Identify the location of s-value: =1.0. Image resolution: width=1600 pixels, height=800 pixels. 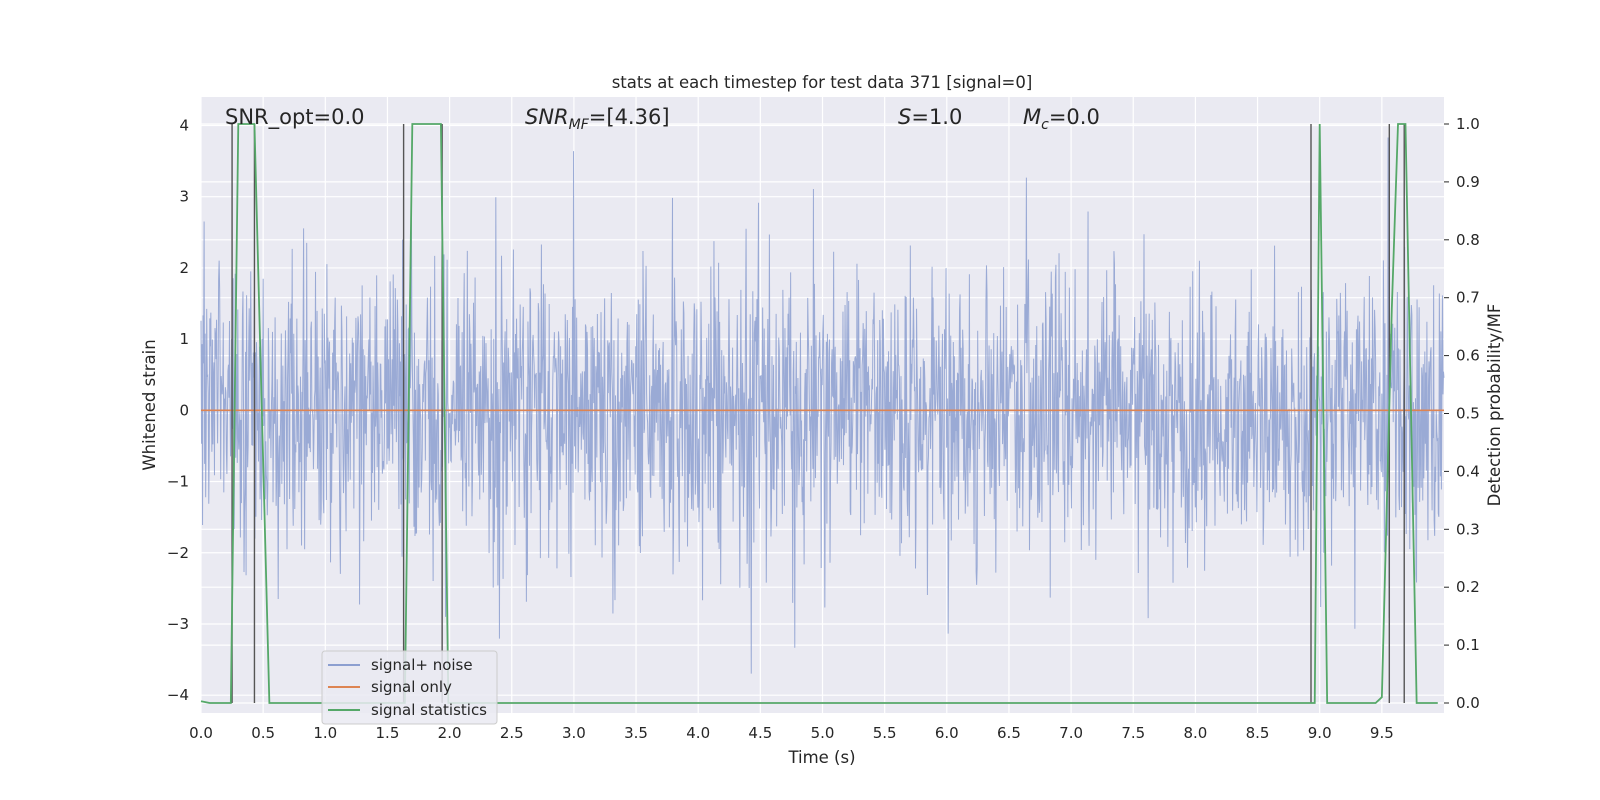
(936, 117).